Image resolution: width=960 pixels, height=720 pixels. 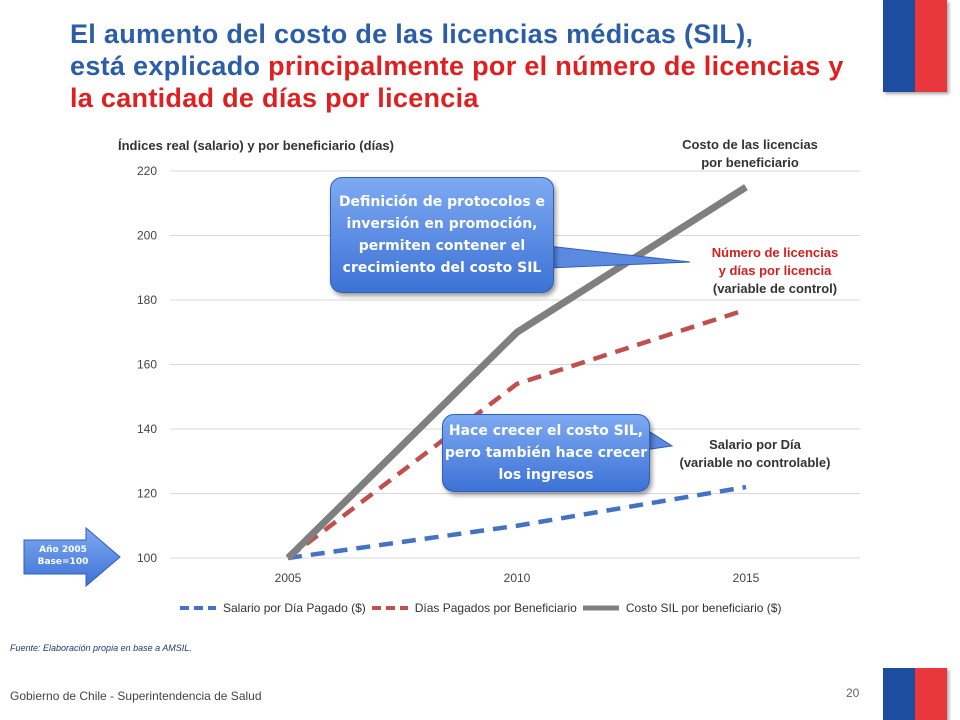 What do you see at coordinates (775, 252) in the screenshot?
I see `annotation-days-line-1: Número de licencias` at bounding box center [775, 252].